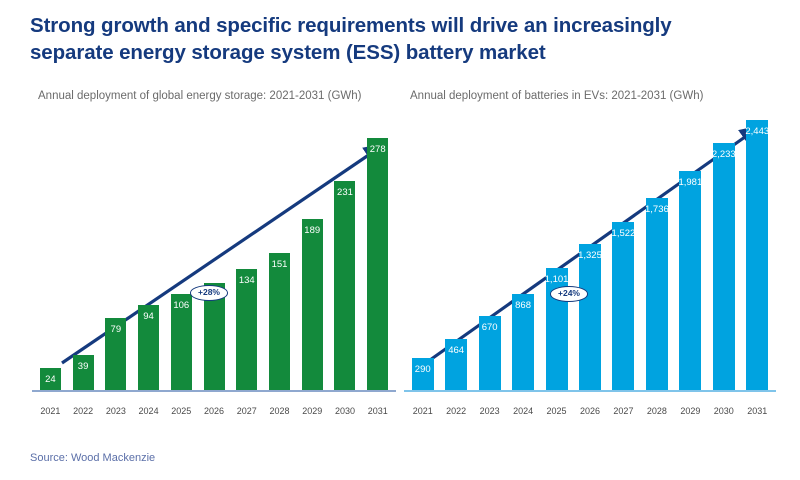 This screenshot has width=800, height=480. Describe the element at coordinates (522, 255) in the screenshot. I see `bar-slot: 868` at that location.